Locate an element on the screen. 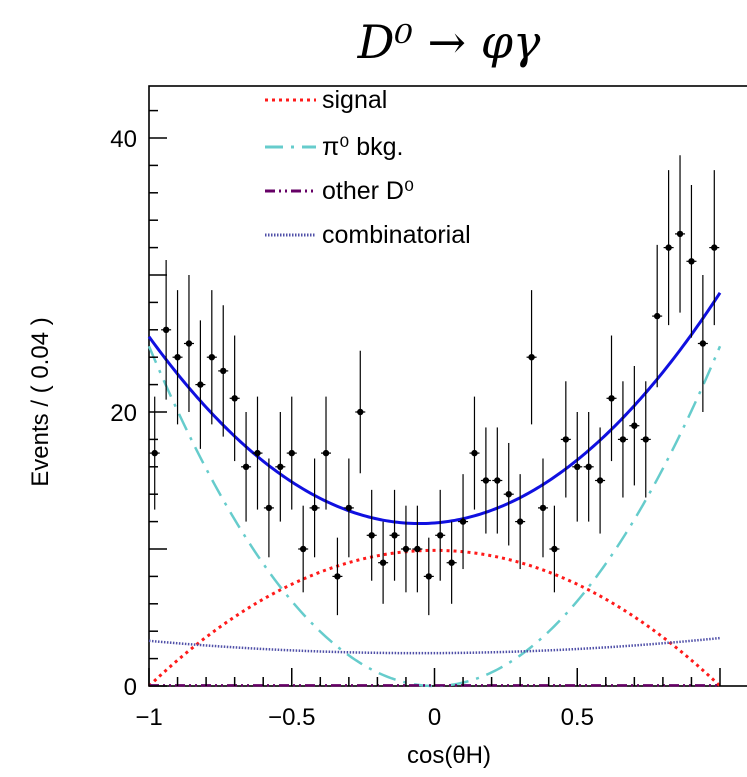 The width and height of the screenshot is (747, 777). curve-signal is located at coordinates (434, 618).